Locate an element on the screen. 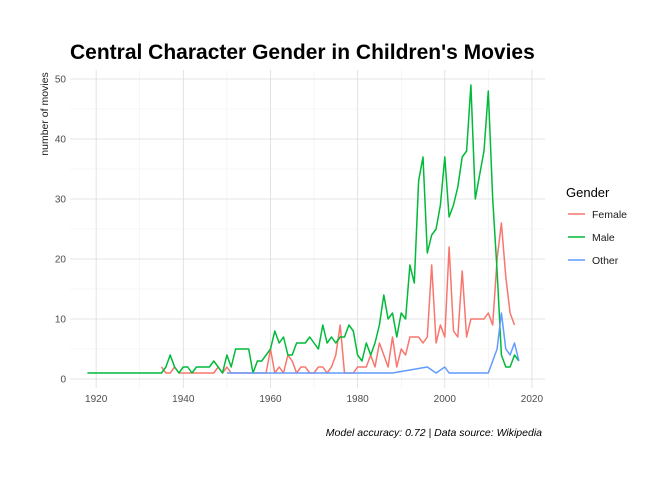 The image size is (672, 480). y-tick-label: 40 is located at coordinates (61, 140).